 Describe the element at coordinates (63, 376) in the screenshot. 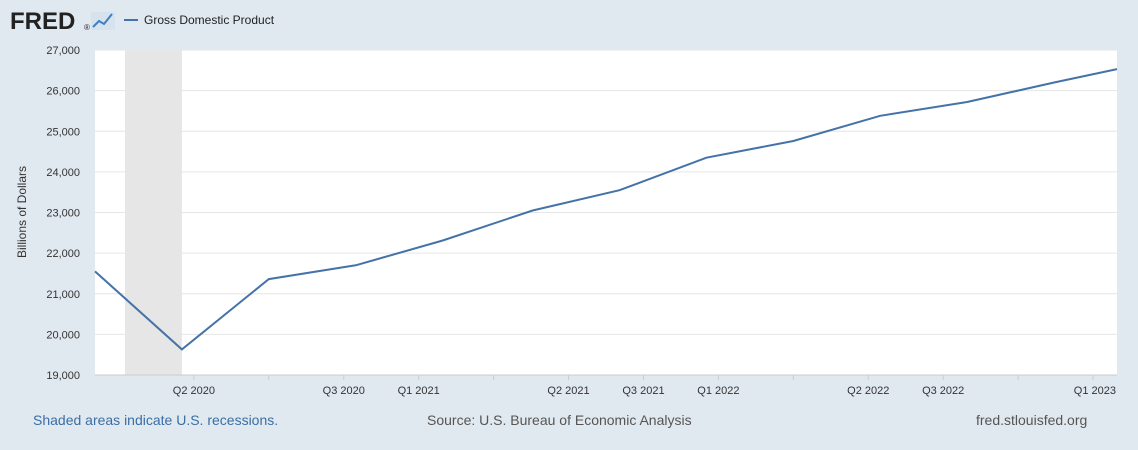

I see `y-tick-label: 19,000` at that location.